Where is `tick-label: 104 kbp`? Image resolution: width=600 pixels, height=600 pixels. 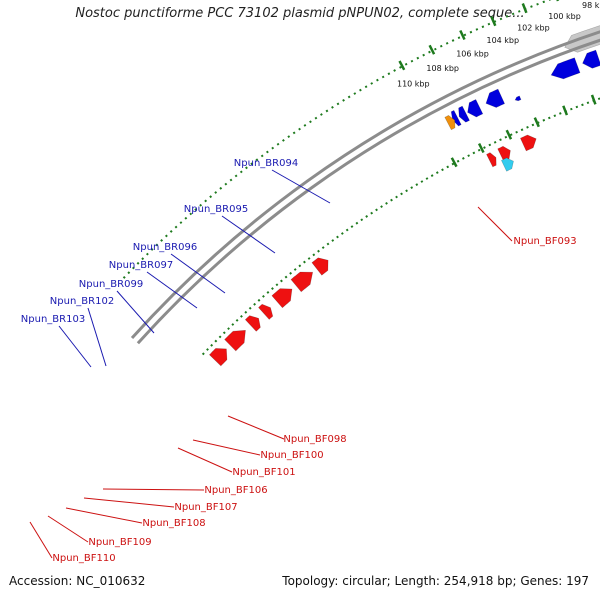 tick-label: 104 kbp is located at coordinates (502, 40).